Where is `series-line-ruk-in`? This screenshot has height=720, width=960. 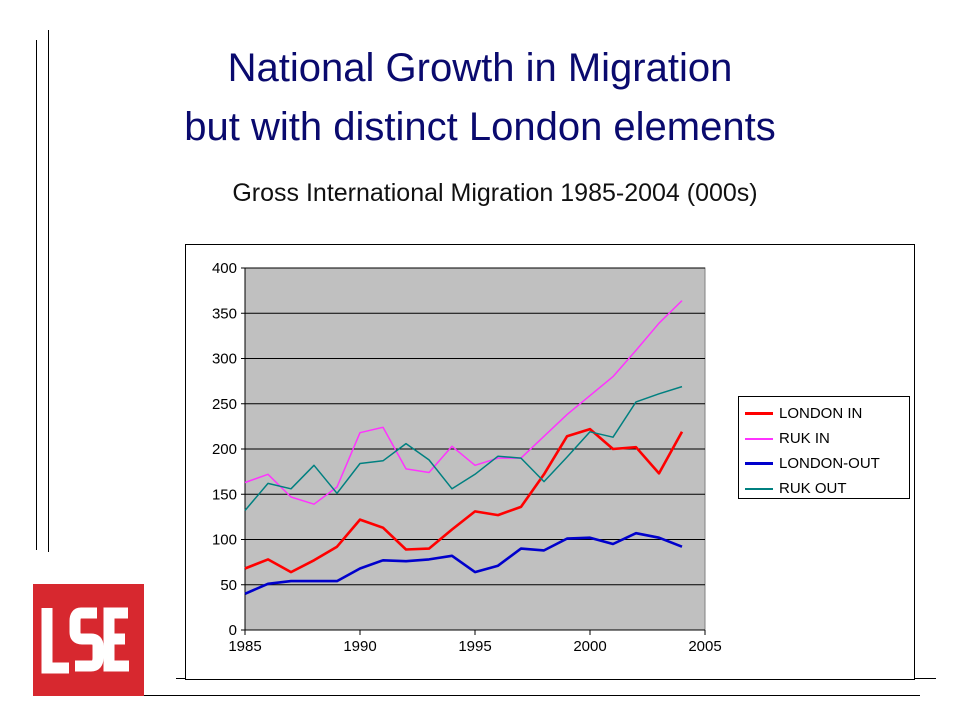 series-line-ruk-in is located at coordinates (463, 402).